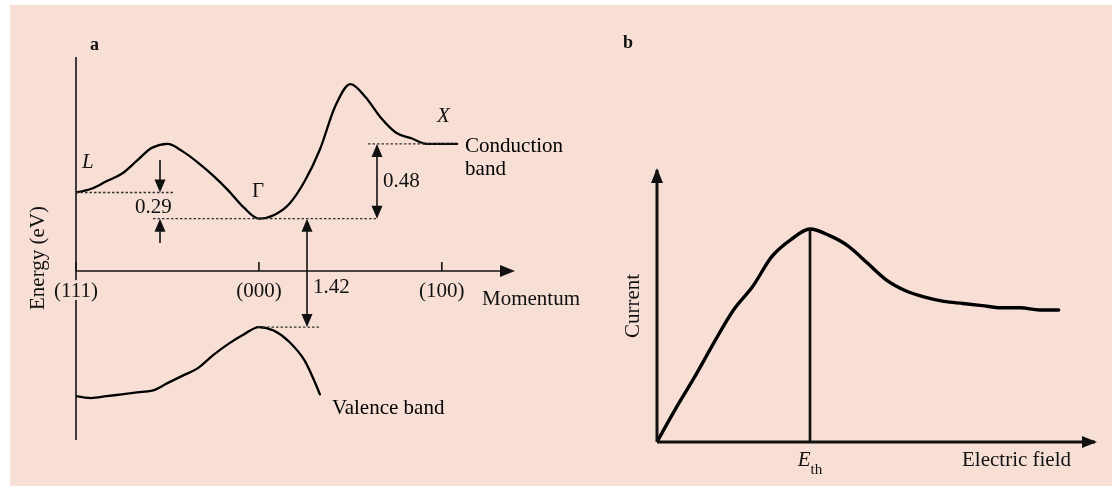 This screenshot has height=486, width=1112. I want to click on annotation: 0.29, so click(153, 206).